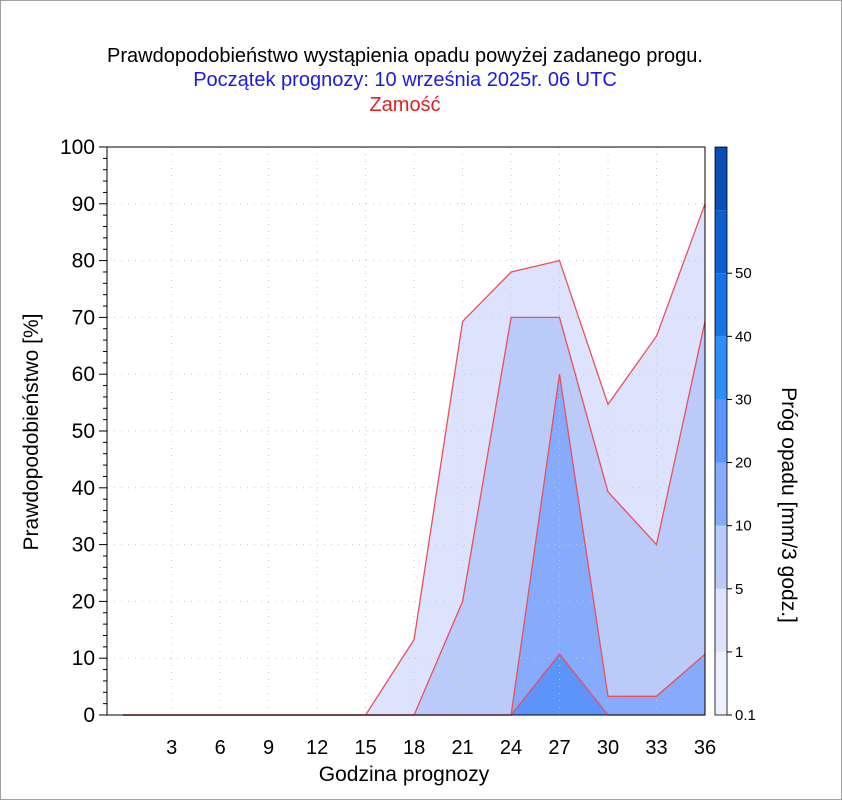 The height and width of the screenshot is (800, 842). Describe the element at coordinates (608, 748) in the screenshot. I see `x-tick-label: 30` at that location.